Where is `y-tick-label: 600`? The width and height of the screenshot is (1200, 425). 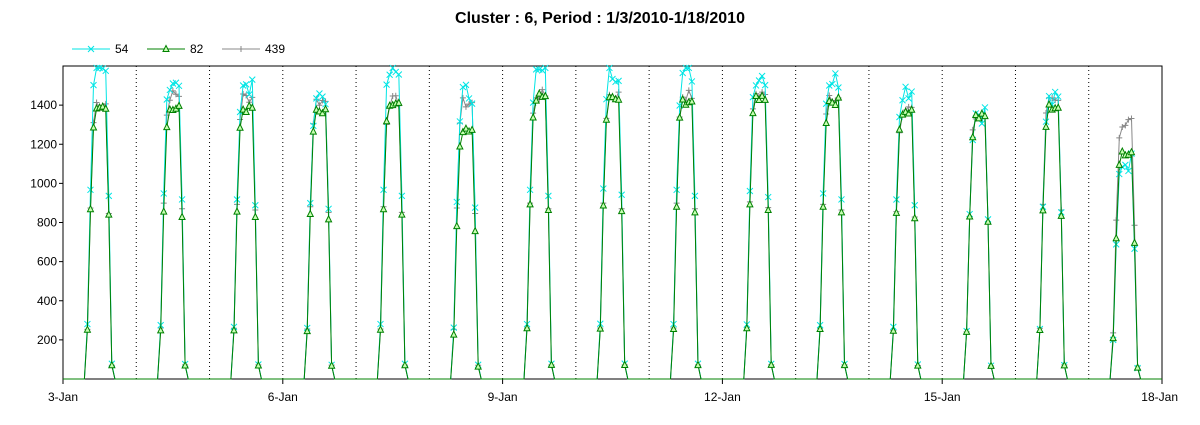 y-tick-label: 600 is located at coordinates (47, 262).